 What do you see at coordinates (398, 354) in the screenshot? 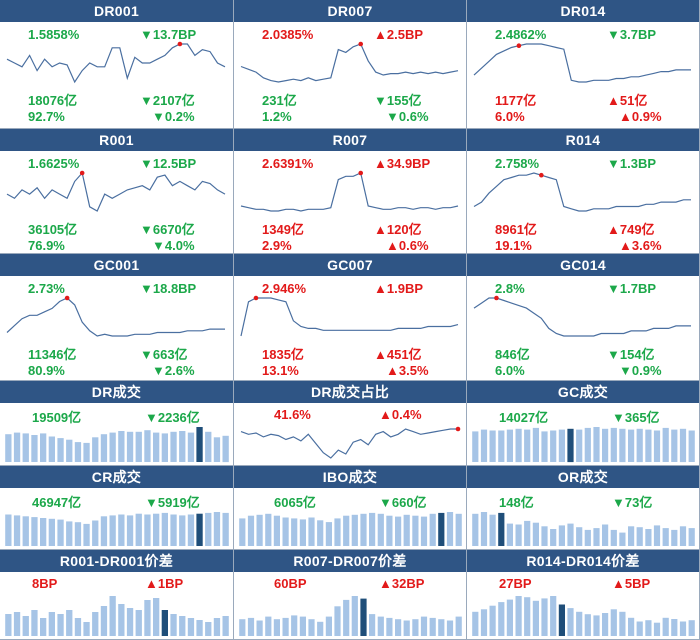
I see `volume-change: ▲451亿` at bounding box center [398, 354].